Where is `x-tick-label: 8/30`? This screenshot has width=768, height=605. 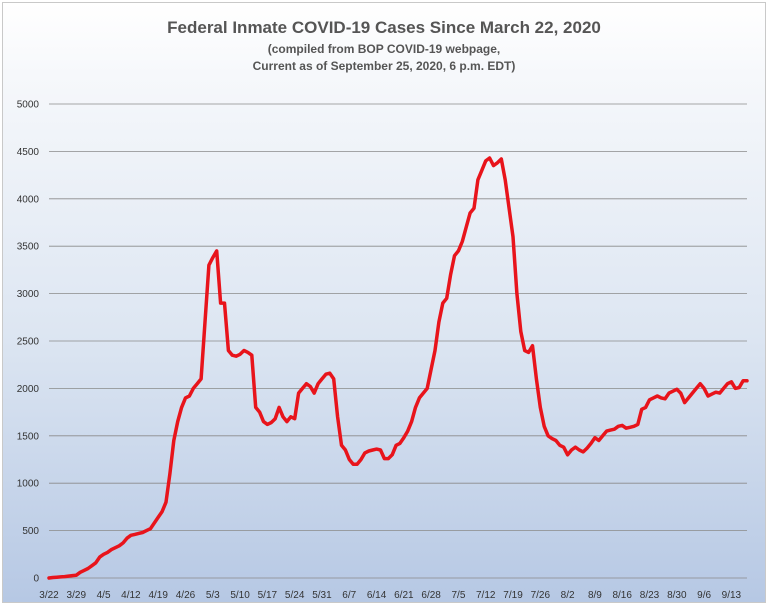 x-tick-label: 8/30 is located at coordinates (677, 595).